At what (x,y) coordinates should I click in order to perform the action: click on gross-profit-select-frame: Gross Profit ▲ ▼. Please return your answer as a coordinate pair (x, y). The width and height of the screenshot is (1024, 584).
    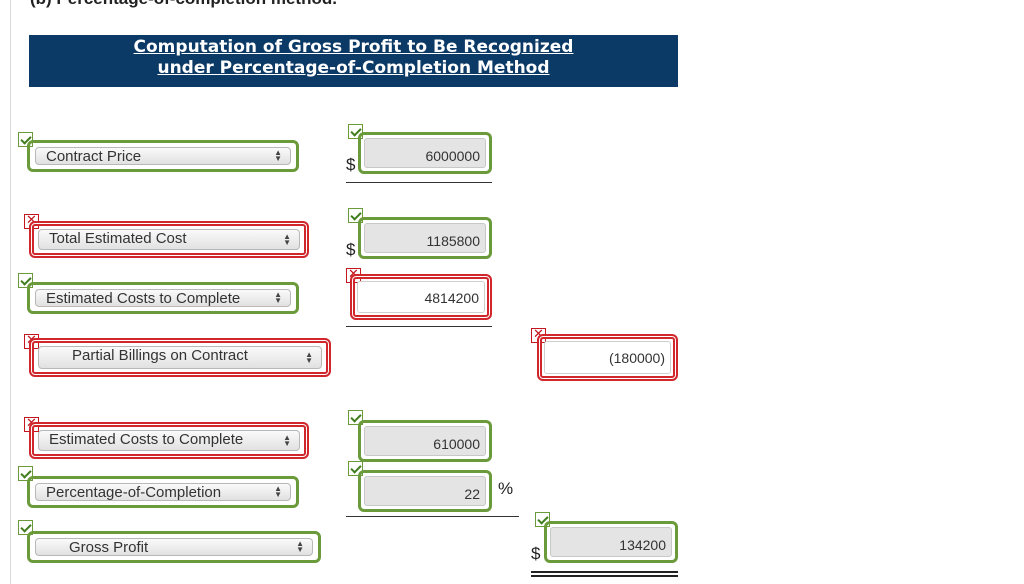
    Looking at the image, I should click on (174, 547).